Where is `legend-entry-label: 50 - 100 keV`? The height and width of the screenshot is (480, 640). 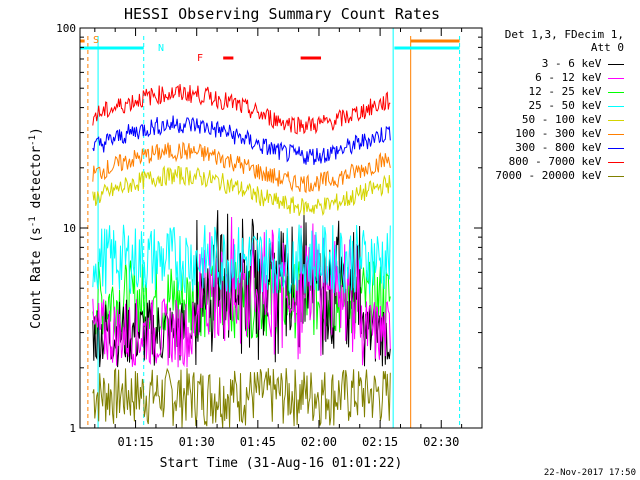
legend-entry-label: 50 - 100 keV is located at coordinates (564, 119).